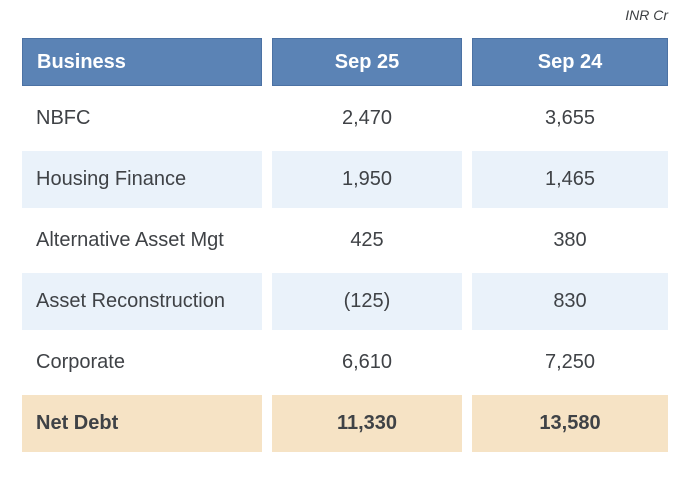 The image size is (690, 478). What do you see at coordinates (142, 301) in the screenshot?
I see `row-asset-reconstruction-label: Asset Reconstruction` at bounding box center [142, 301].